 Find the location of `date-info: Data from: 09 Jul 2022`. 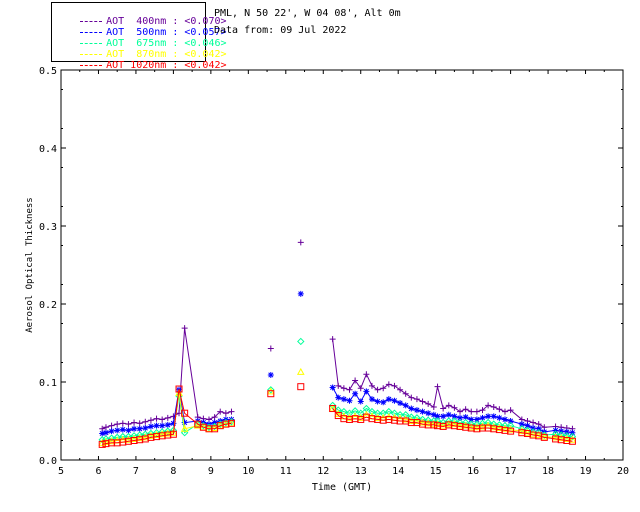

date-info: Data from: 09 Jul 2022 is located at coordinates (280, 30).